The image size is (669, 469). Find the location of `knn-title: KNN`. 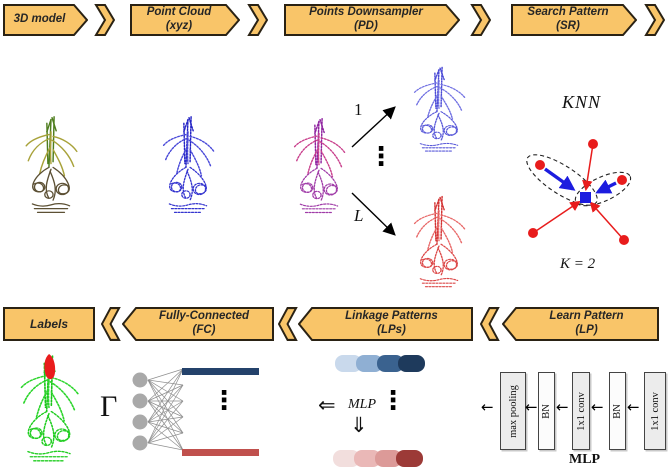

knn-title: KNN is located at coordinates (582, 102).